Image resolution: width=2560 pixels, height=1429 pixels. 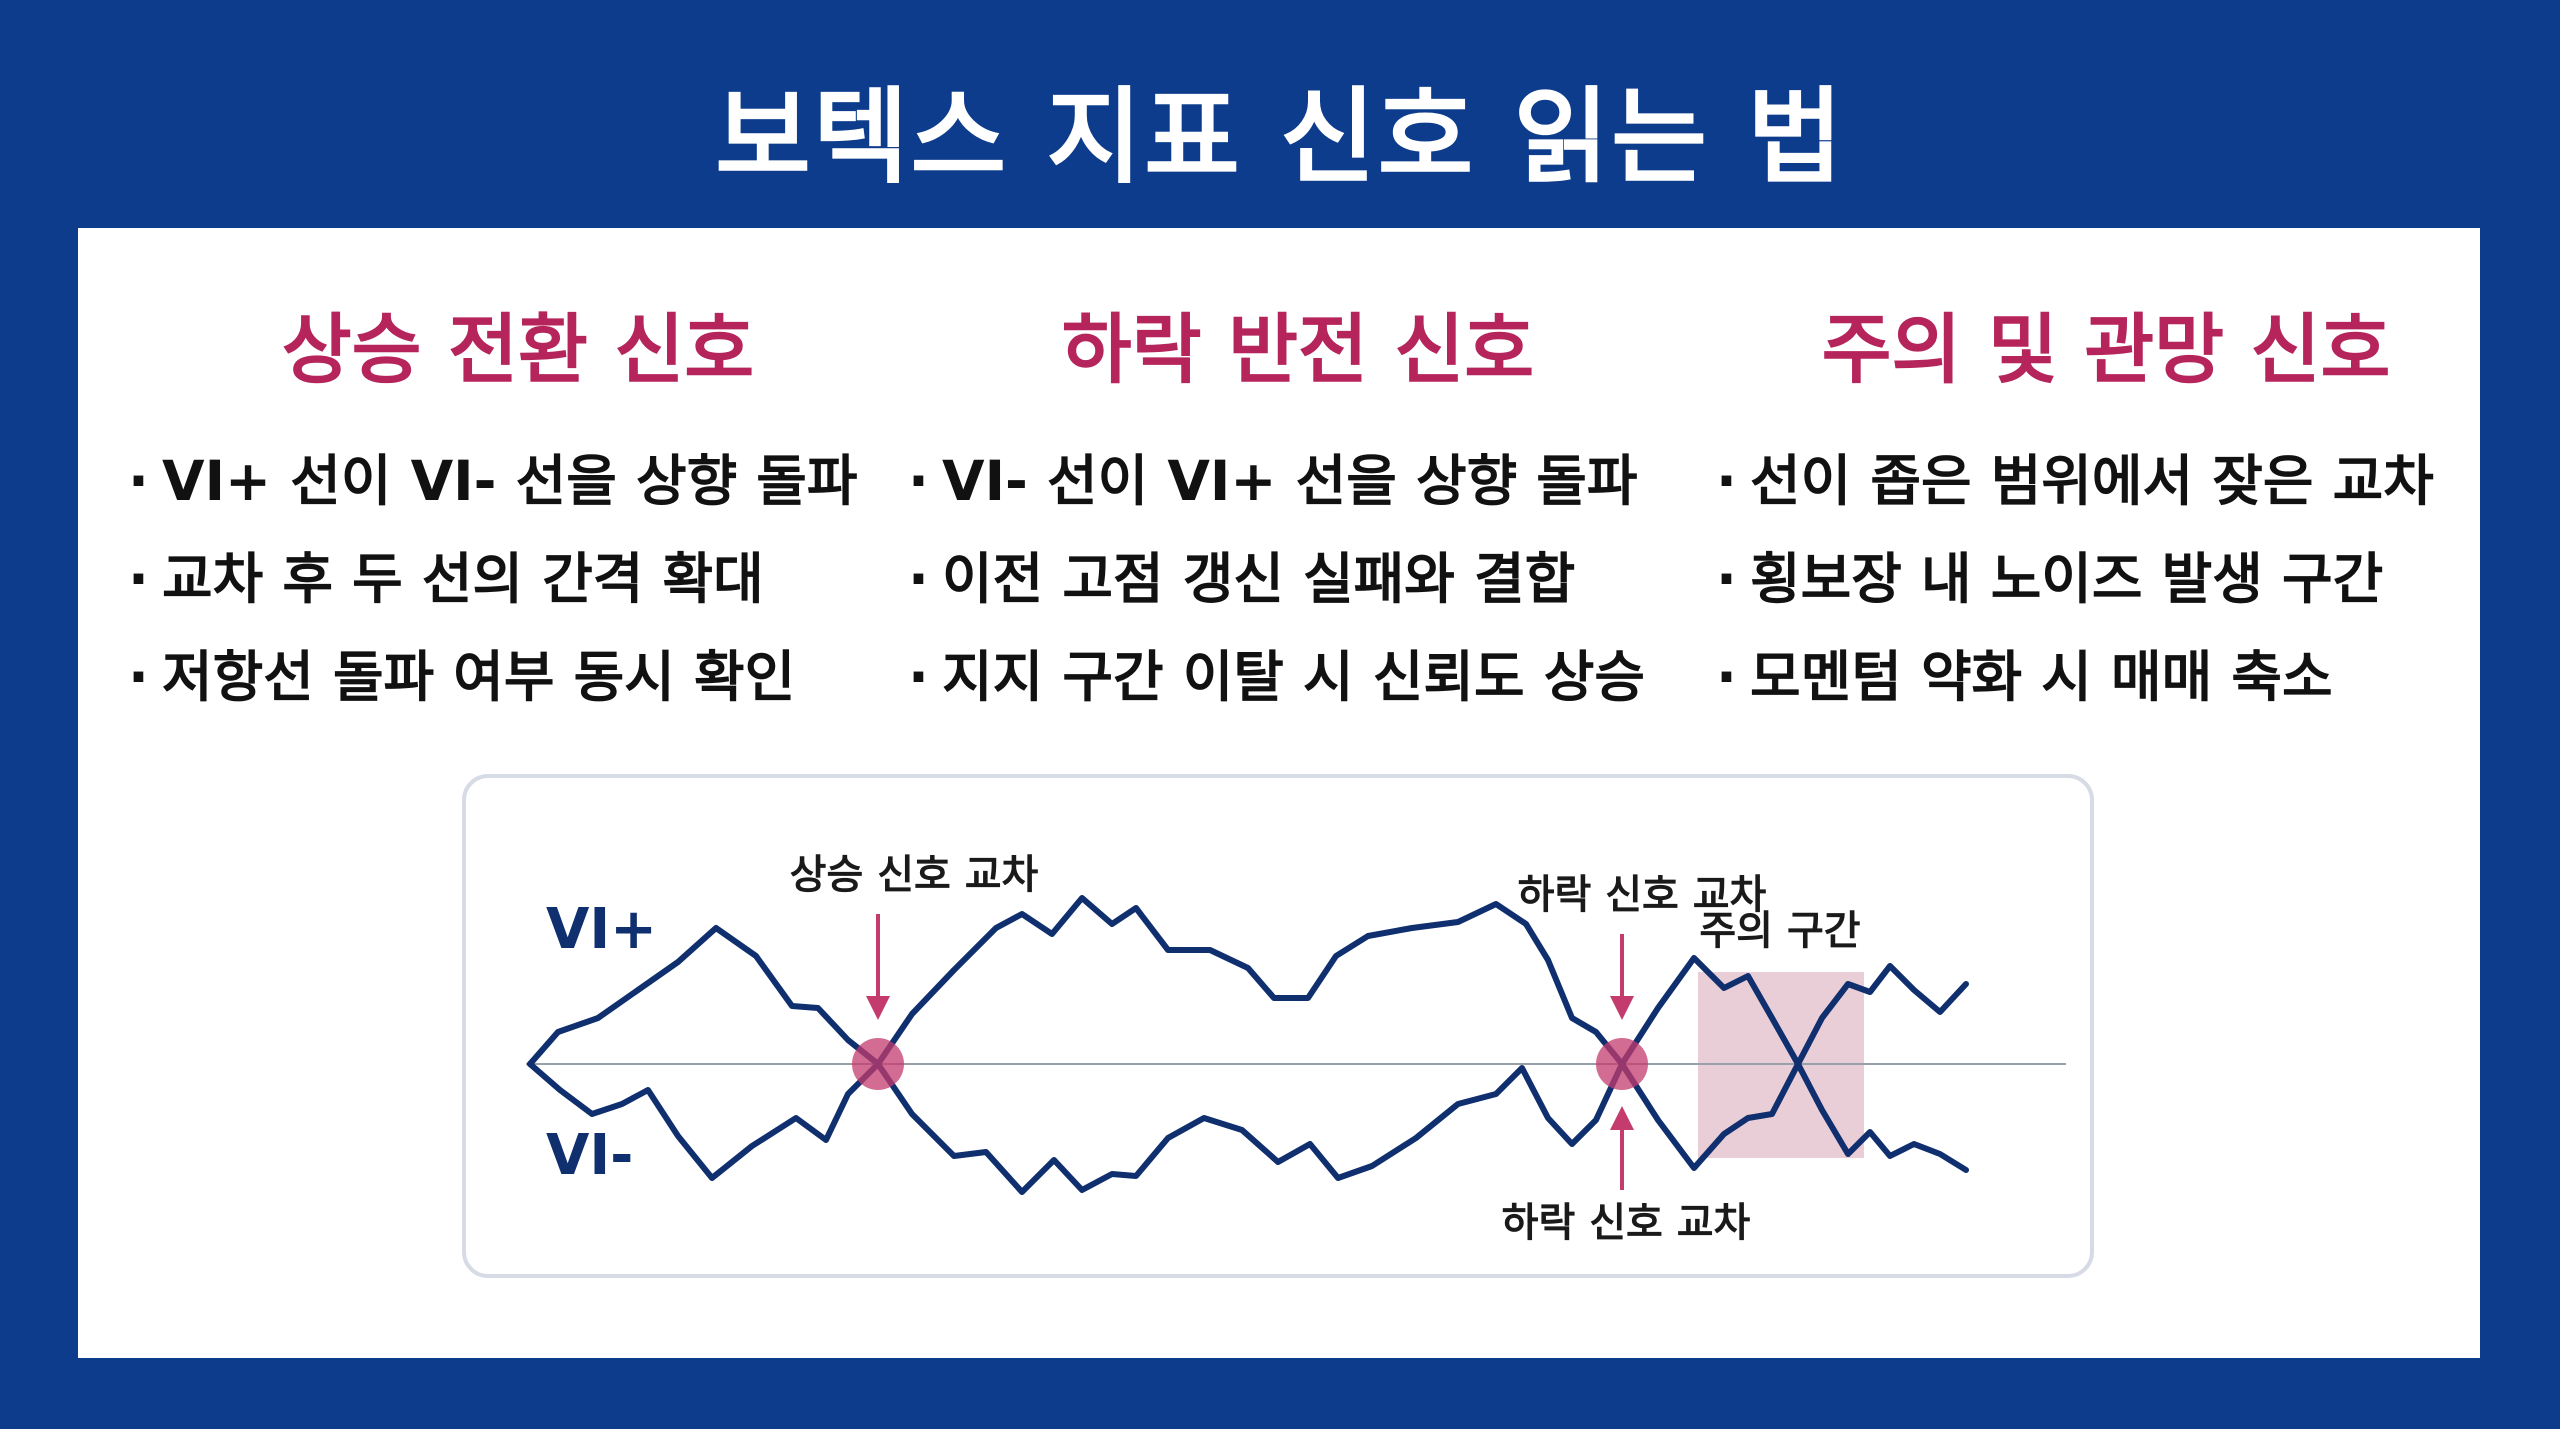 I want to click on bear-cross-marker, so click(x=1622, y=1064).